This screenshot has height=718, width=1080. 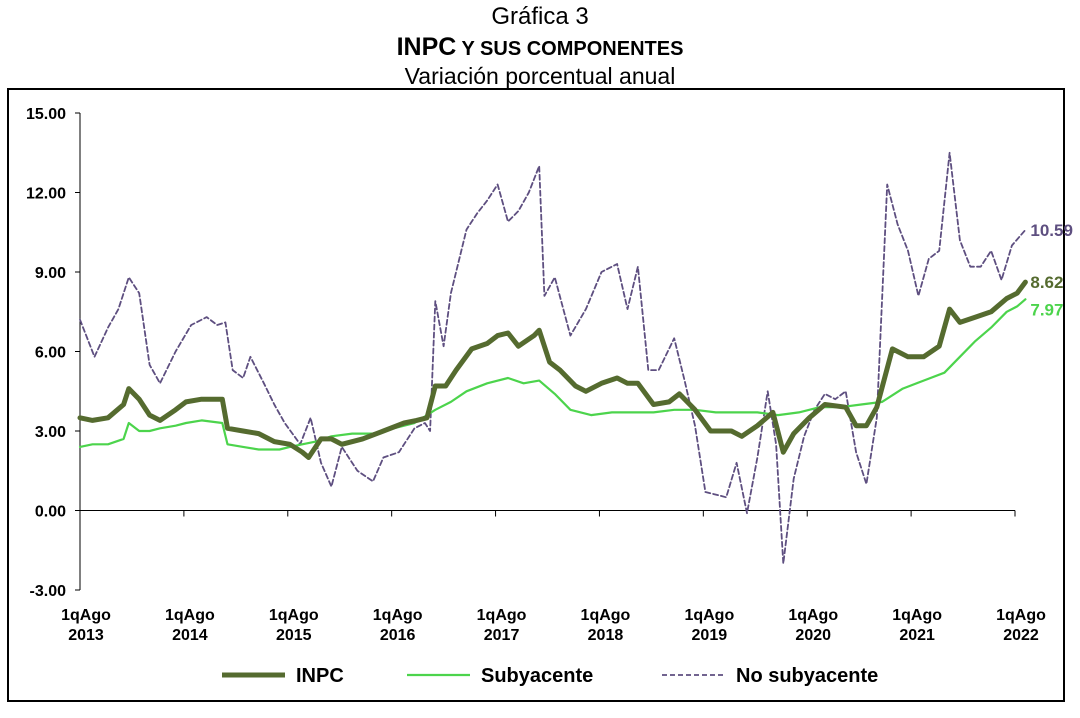 What do you see at coordinates (1046, 309) in the screenshot?
I see `end-label-subyacente: 7.97` at bounding box center [1046, 309].